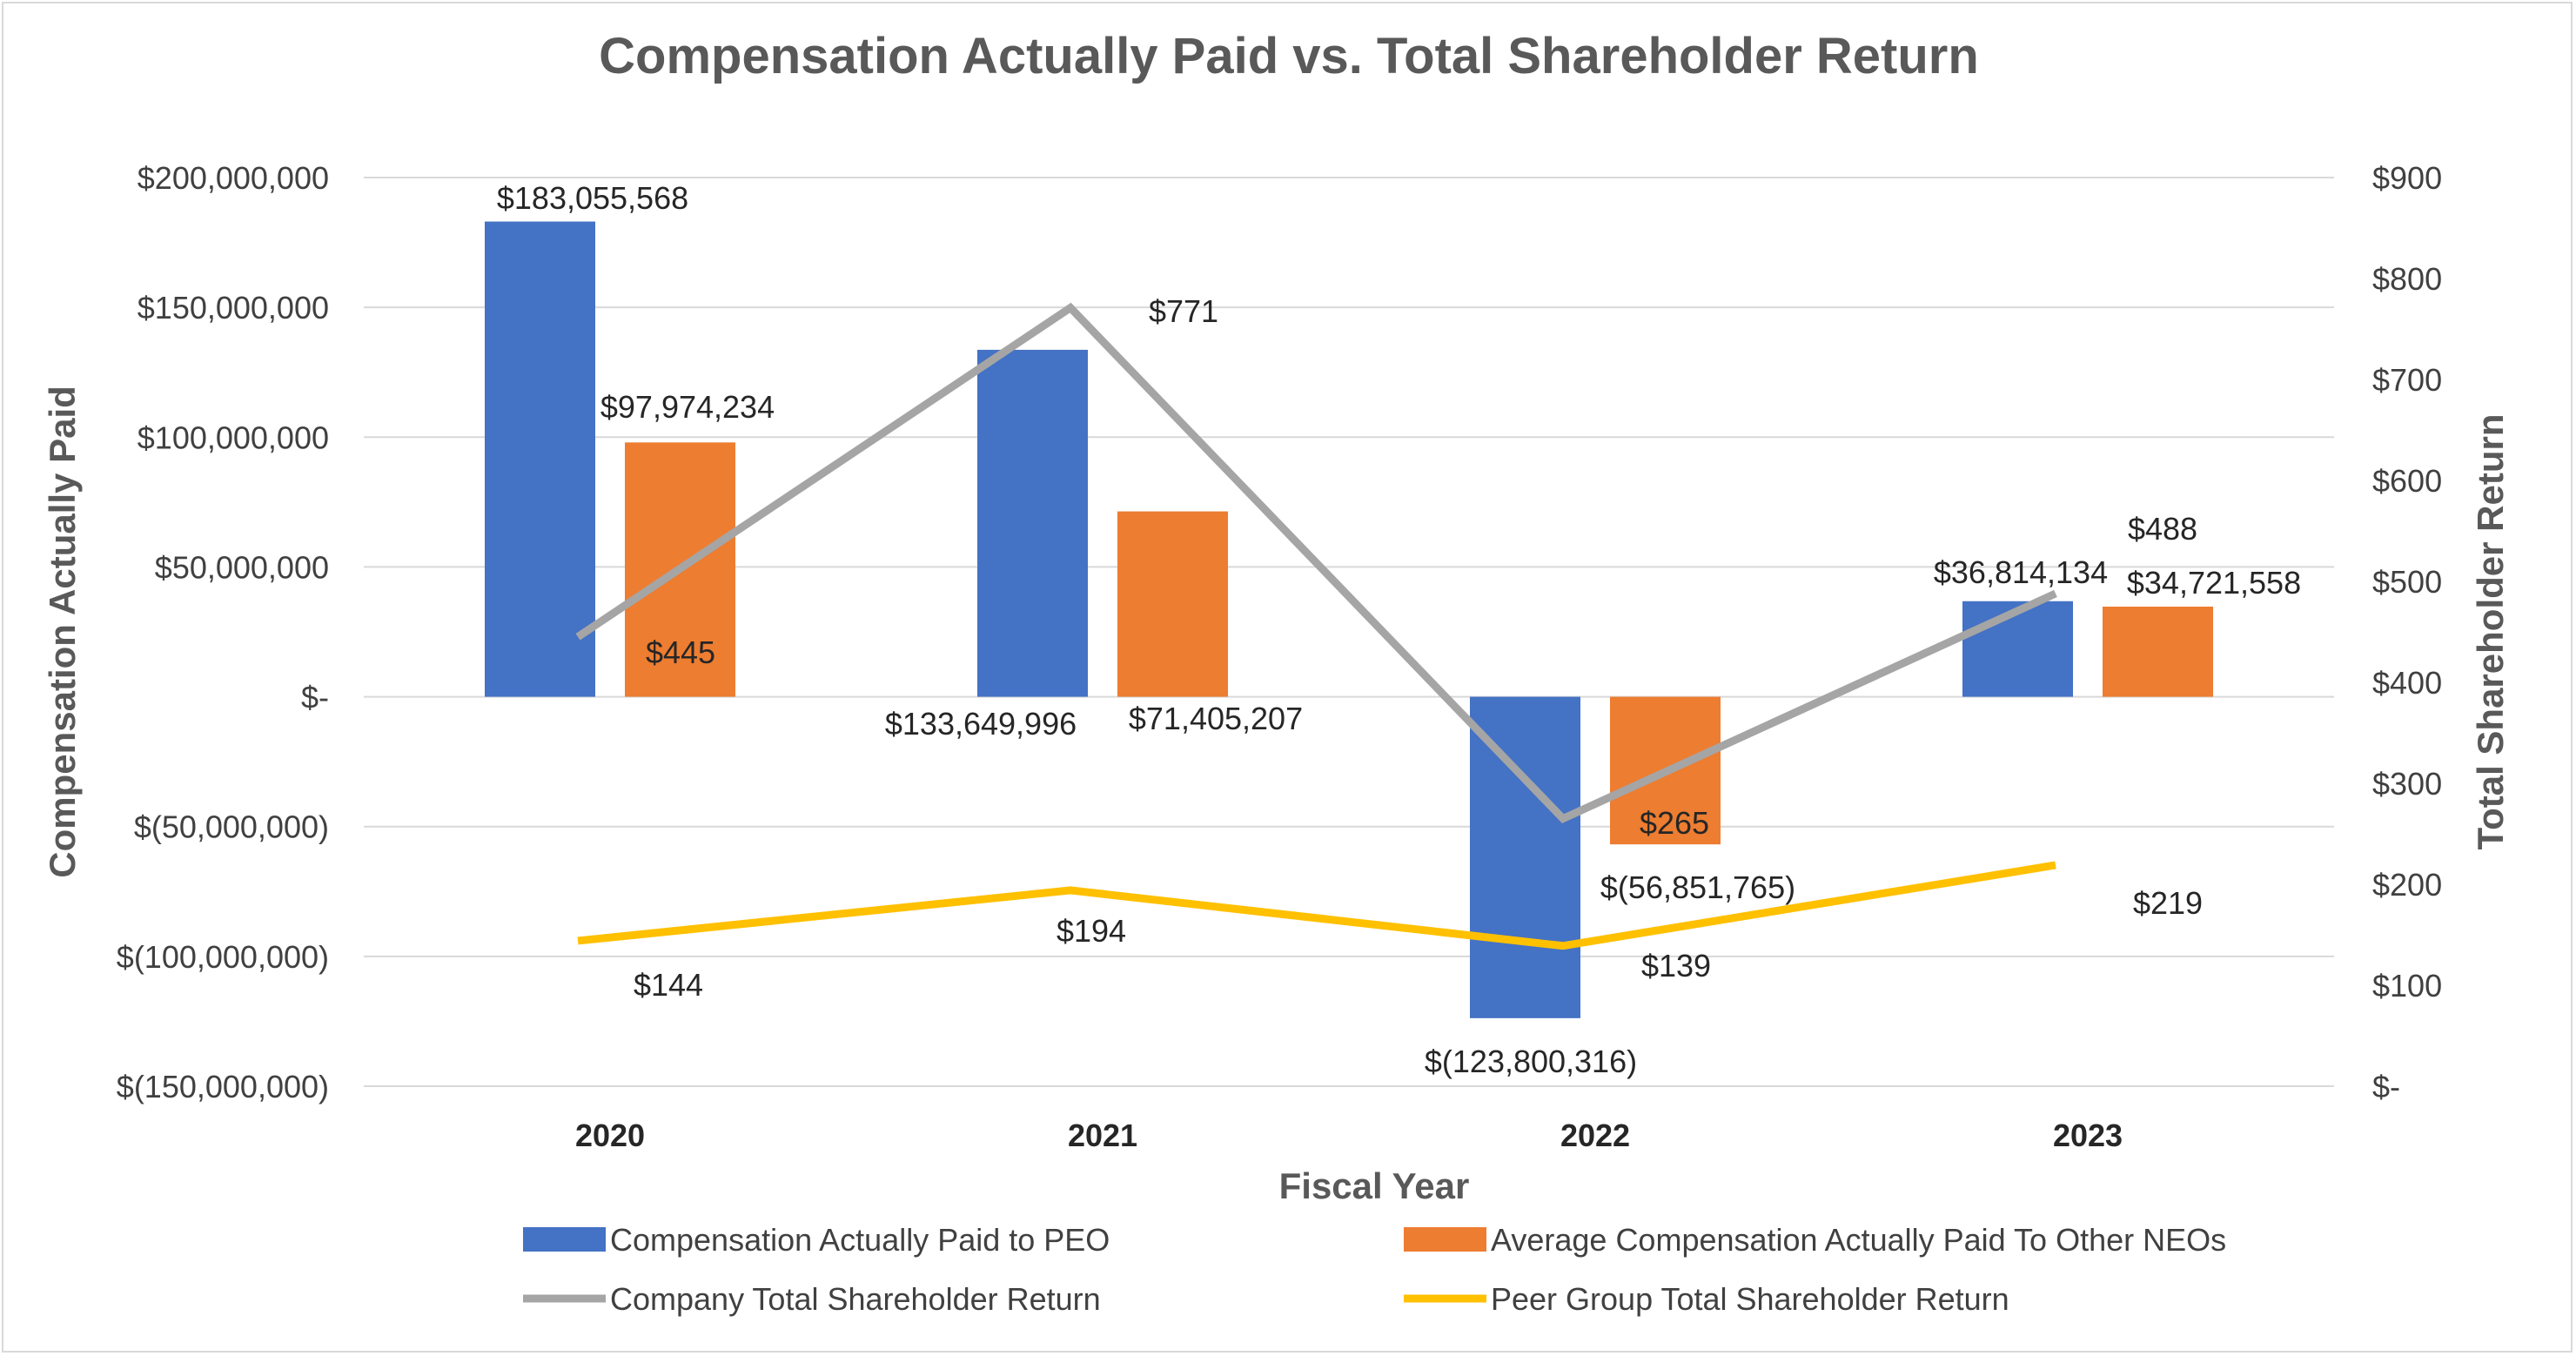 The width and height of the screenshot is (2576, 1356). What do you see at coordinates (223, 1086) in the screenshot?
I see `y-tick-label: $(150,000,000)` at bounding box center [223, 1086].